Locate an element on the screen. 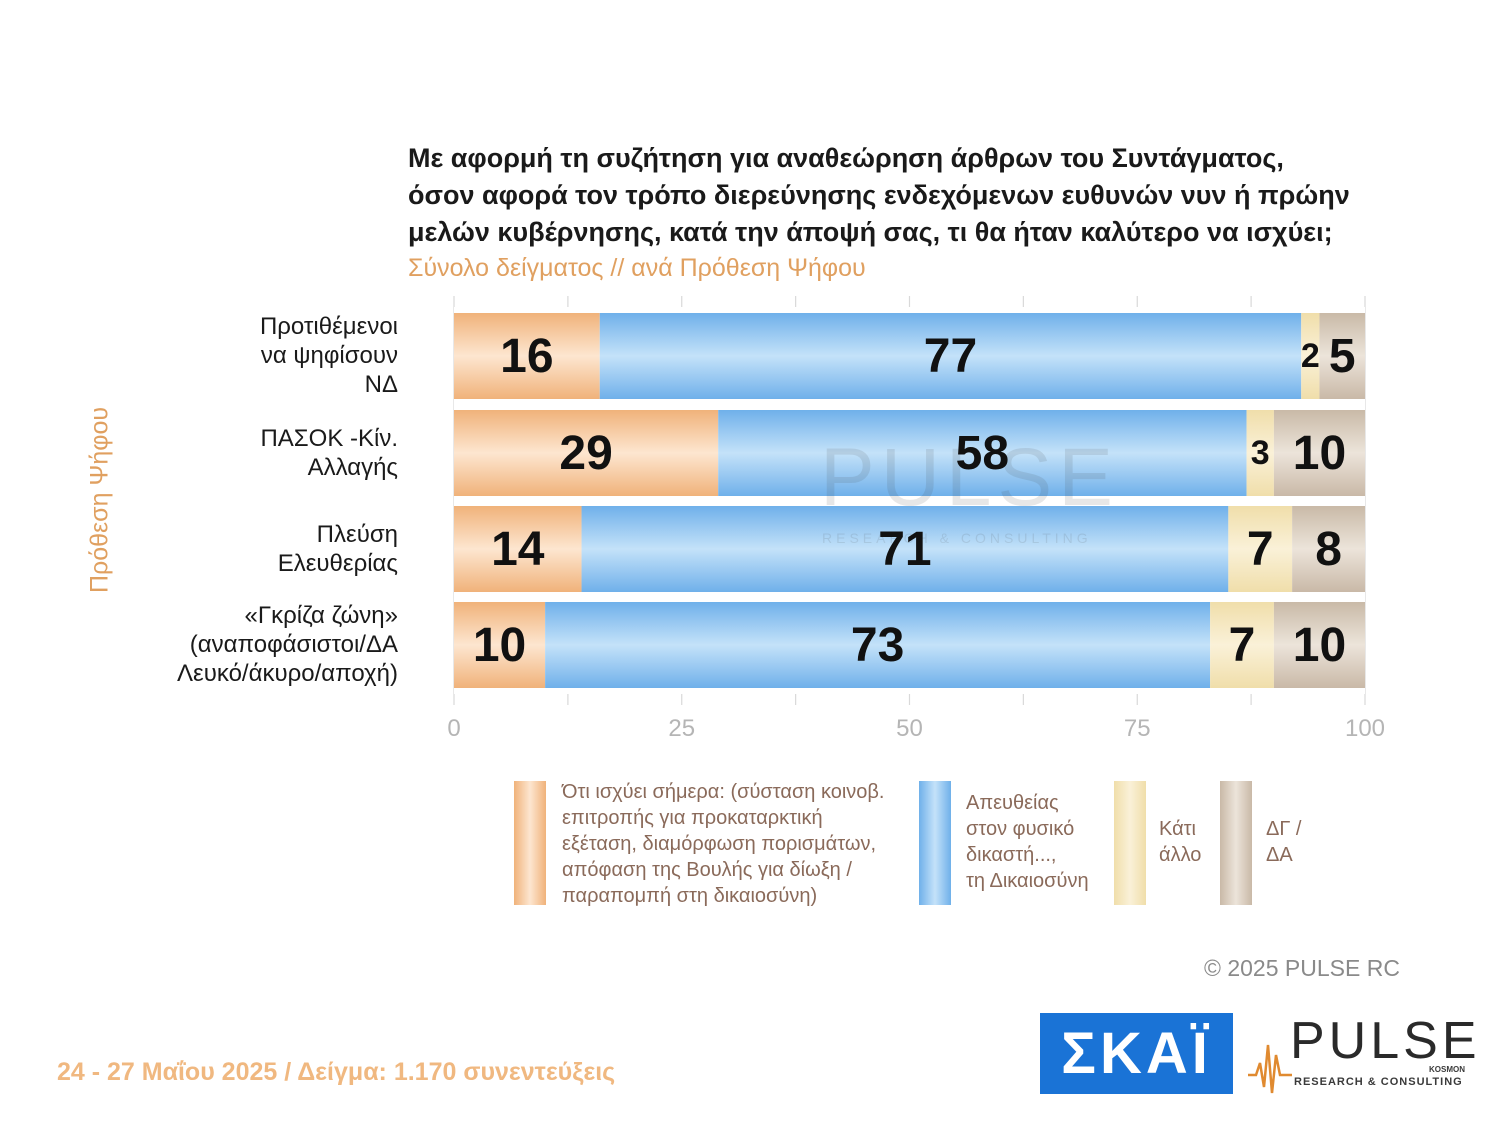 The image size is (1500, 1125). data-label: 73 is located at coordinates (877, 645).